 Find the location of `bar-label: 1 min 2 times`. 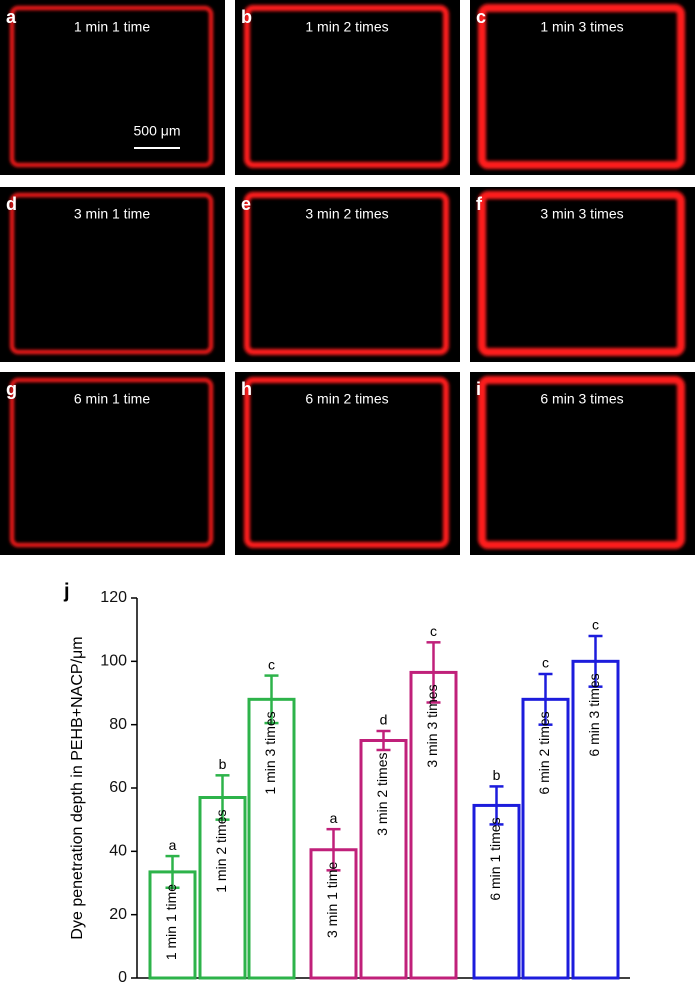

bar-label: 1 min 2 times is located at coordinates (221, 851).